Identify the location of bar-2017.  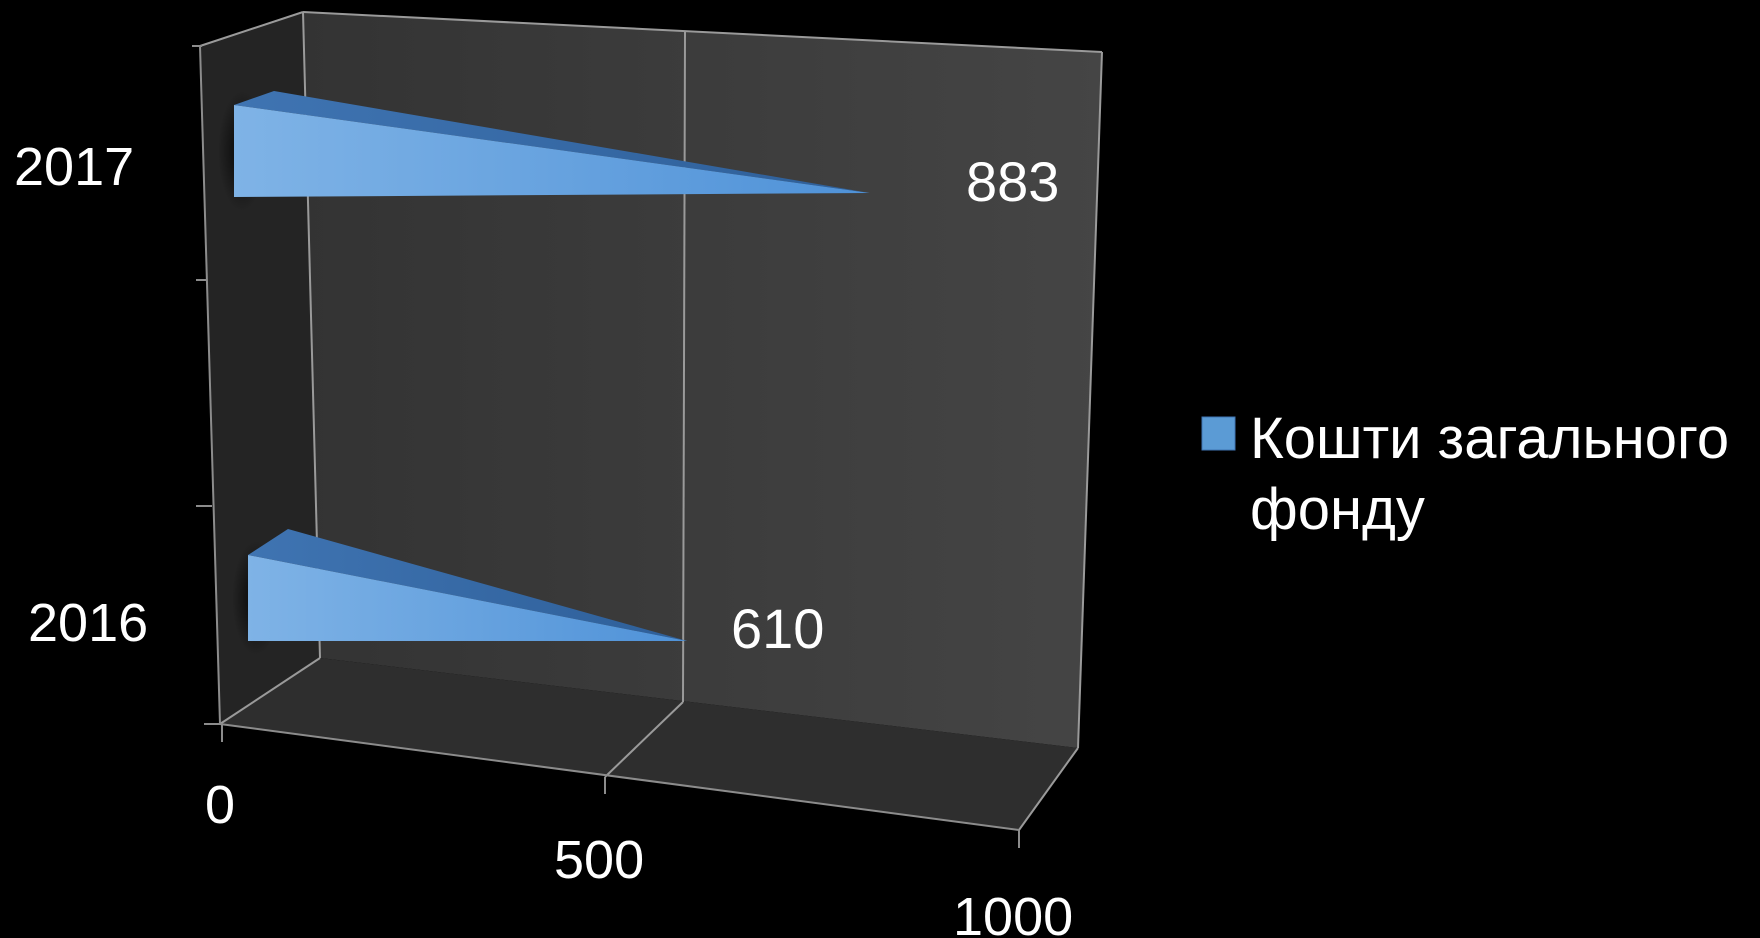
(552, 151).